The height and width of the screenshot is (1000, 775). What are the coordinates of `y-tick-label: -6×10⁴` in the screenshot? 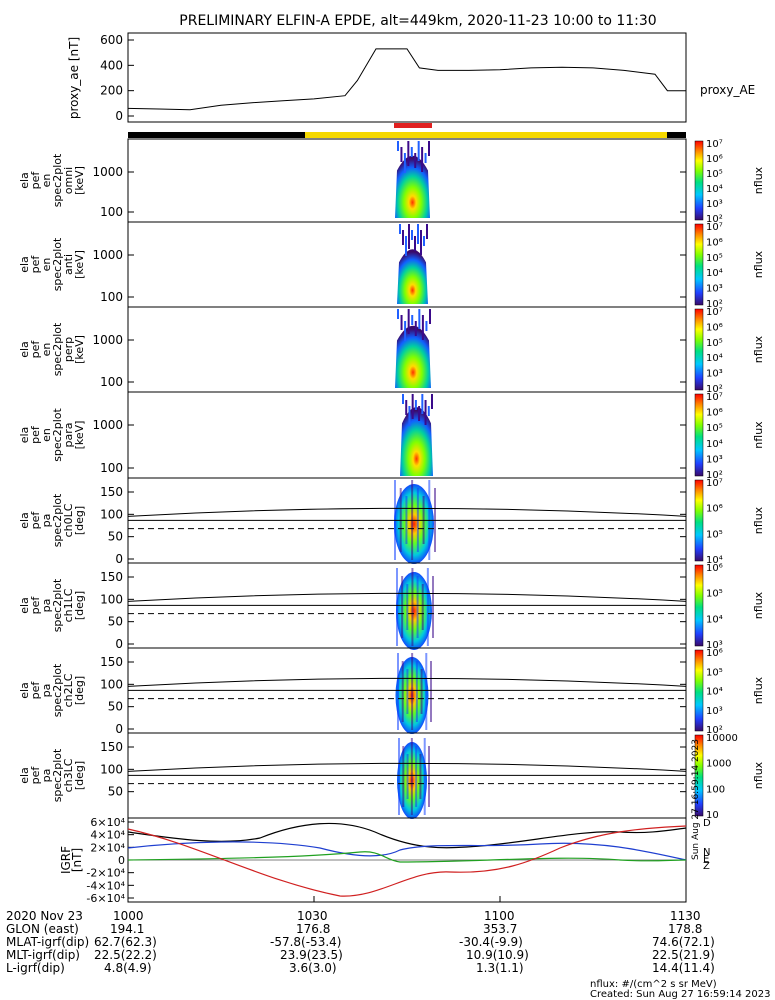 It's located at (105, 898).